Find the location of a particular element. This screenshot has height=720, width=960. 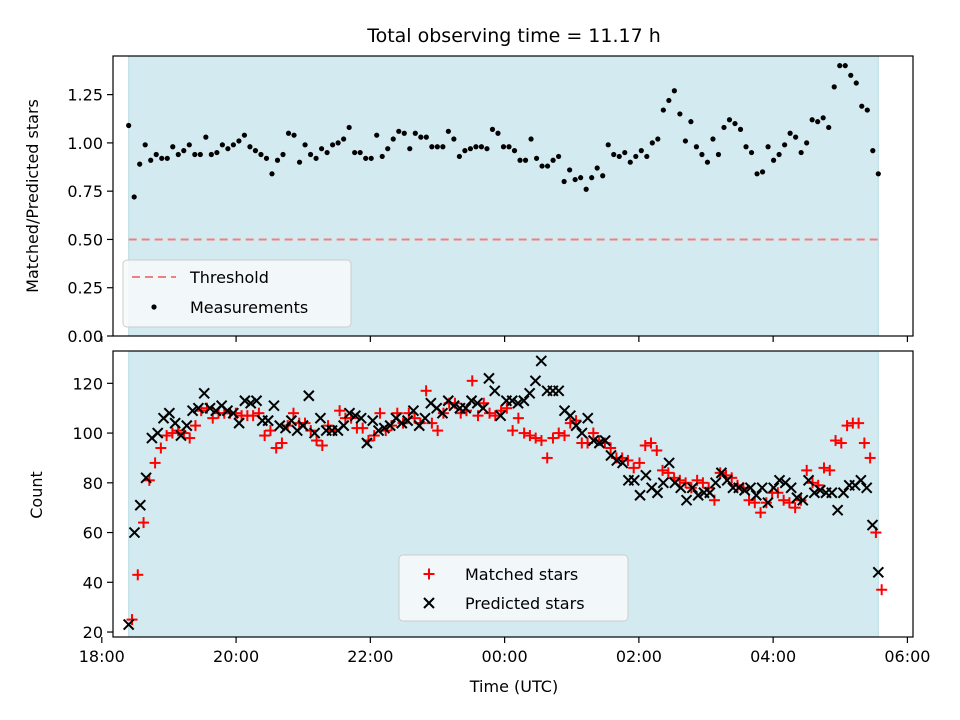

bottom-y-tick-label: 20 is located at coordinates (93, 632).